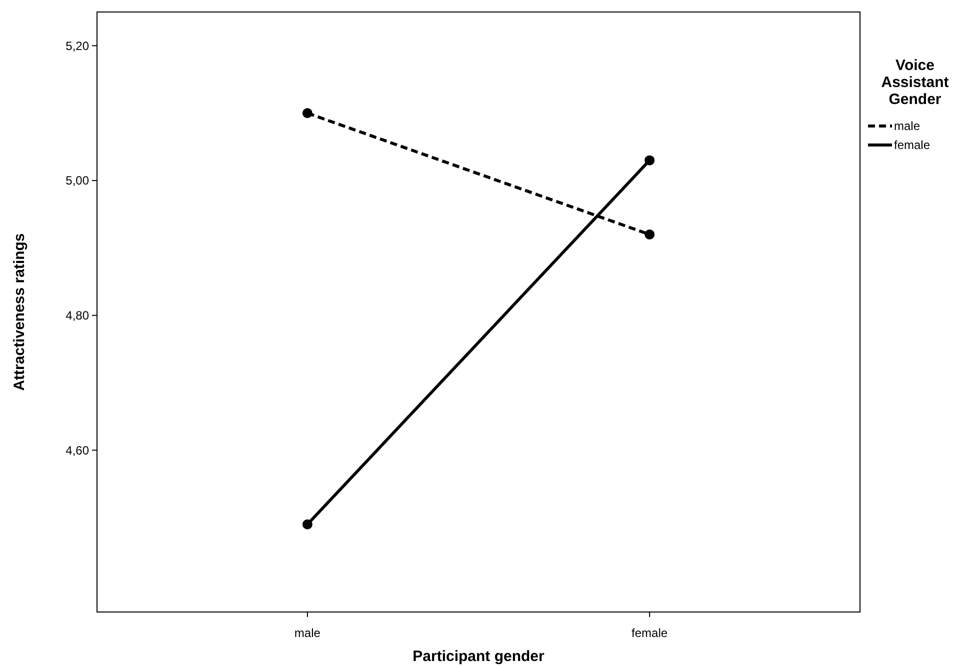 The image size is (968, 667). I want to click on y-axis-title: Attractiveness ratings, so click(19, 312).